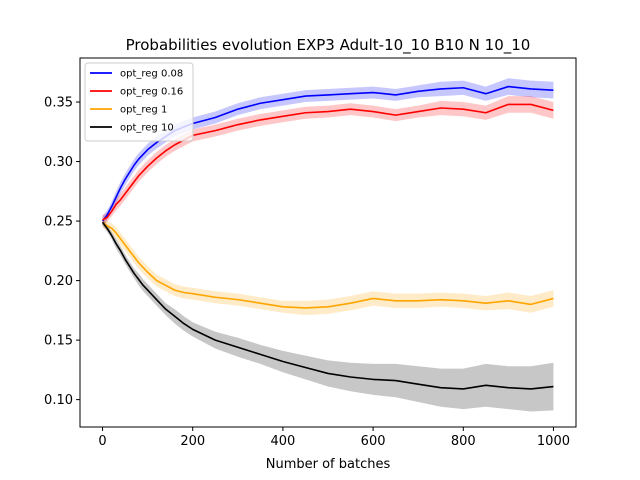 This screenshot has height=480, width=640. Describe the element at coordinates (58, 162) in the screenshot. I see `y-tick-label: 0.30` at that location.